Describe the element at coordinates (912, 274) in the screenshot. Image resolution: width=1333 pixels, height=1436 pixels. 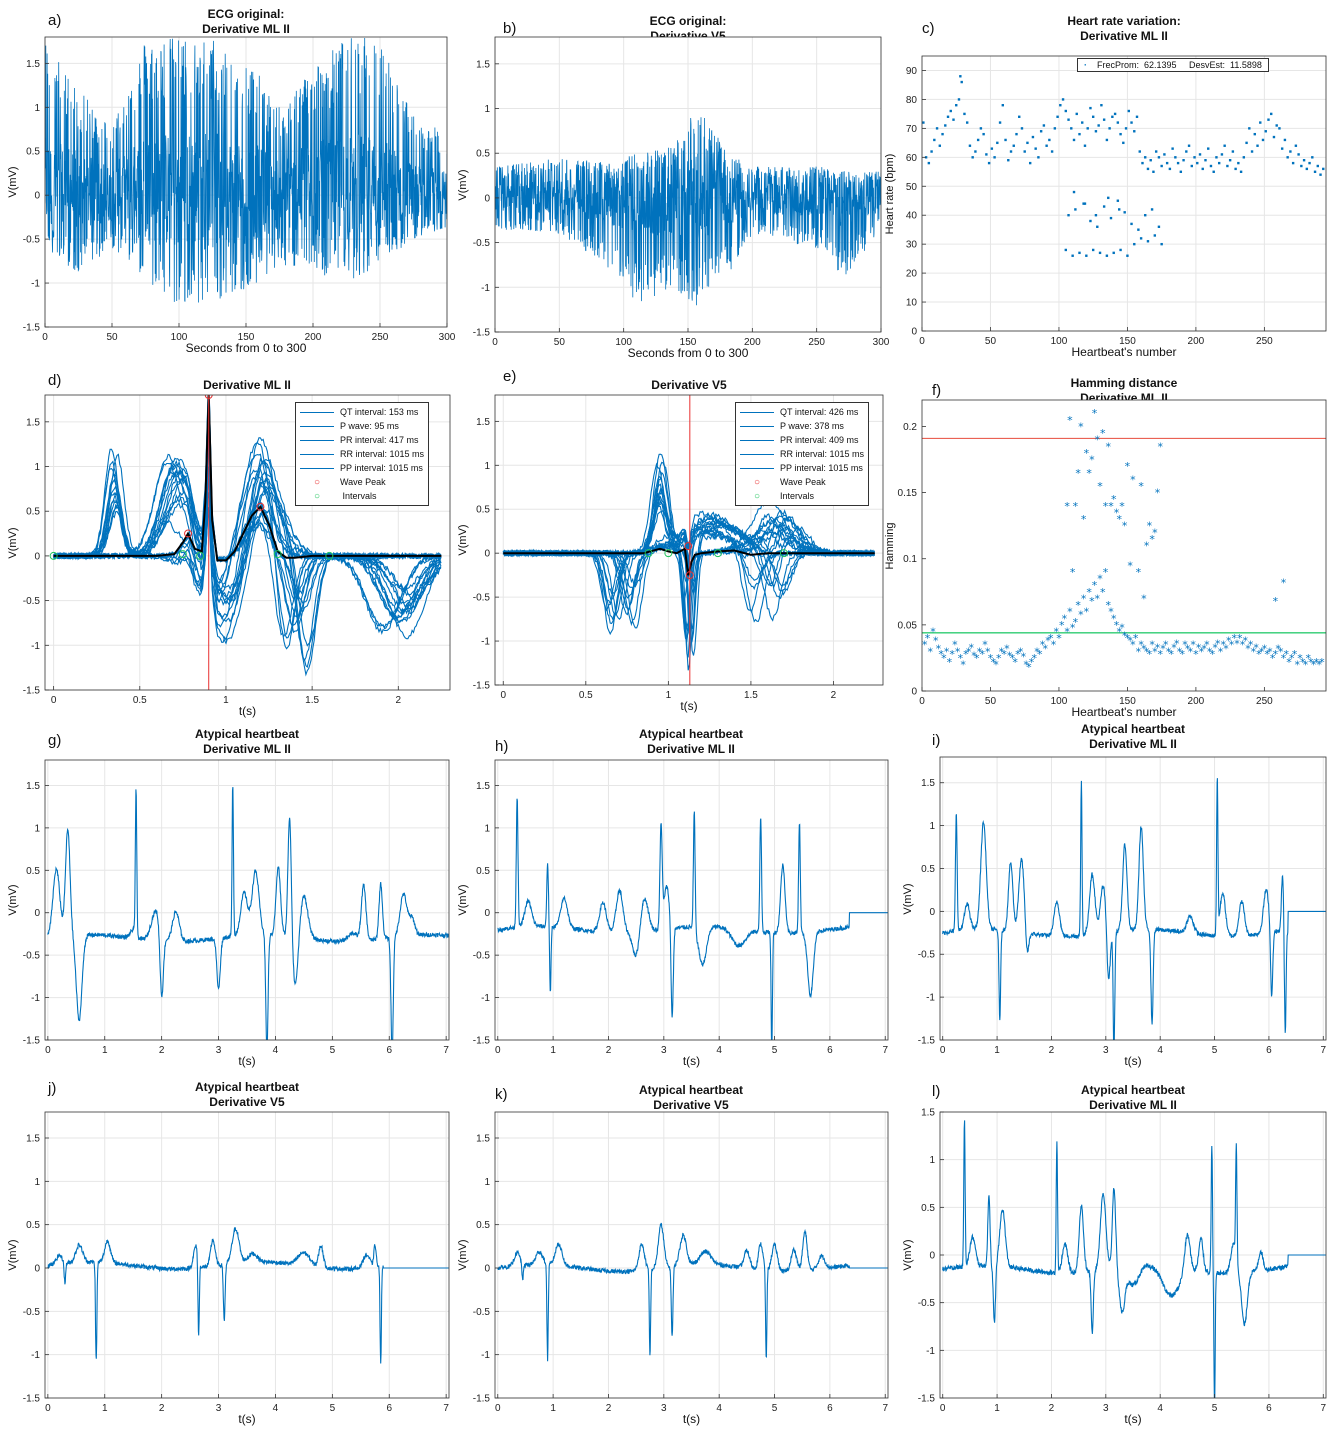
I see `y-tick-label: 20` at that location.